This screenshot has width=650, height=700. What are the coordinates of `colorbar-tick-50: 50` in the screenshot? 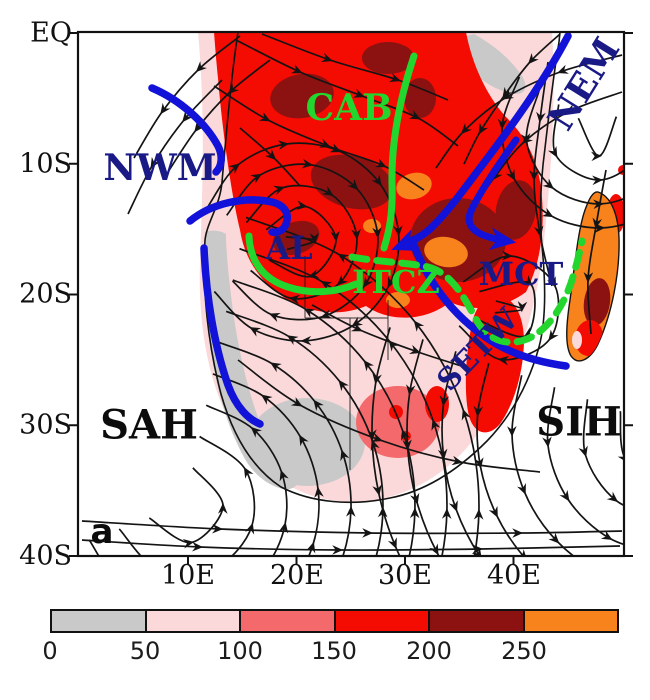 It's located at (145, 651).